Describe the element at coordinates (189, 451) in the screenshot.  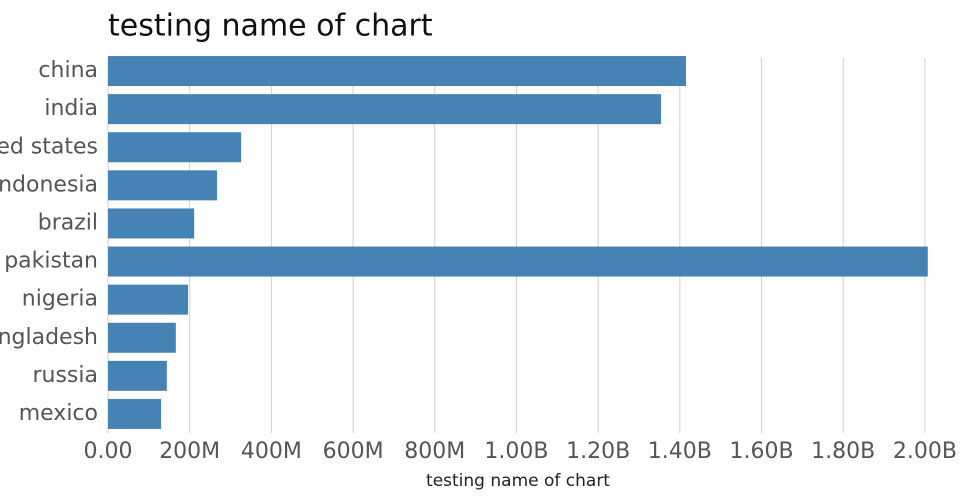
I see `x-tick-label: 200M` at that location.